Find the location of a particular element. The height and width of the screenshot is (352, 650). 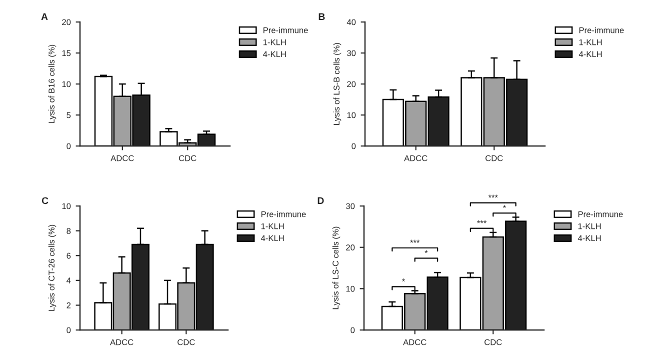

y-tick-label: 15 is located at coordinates (66, 53).